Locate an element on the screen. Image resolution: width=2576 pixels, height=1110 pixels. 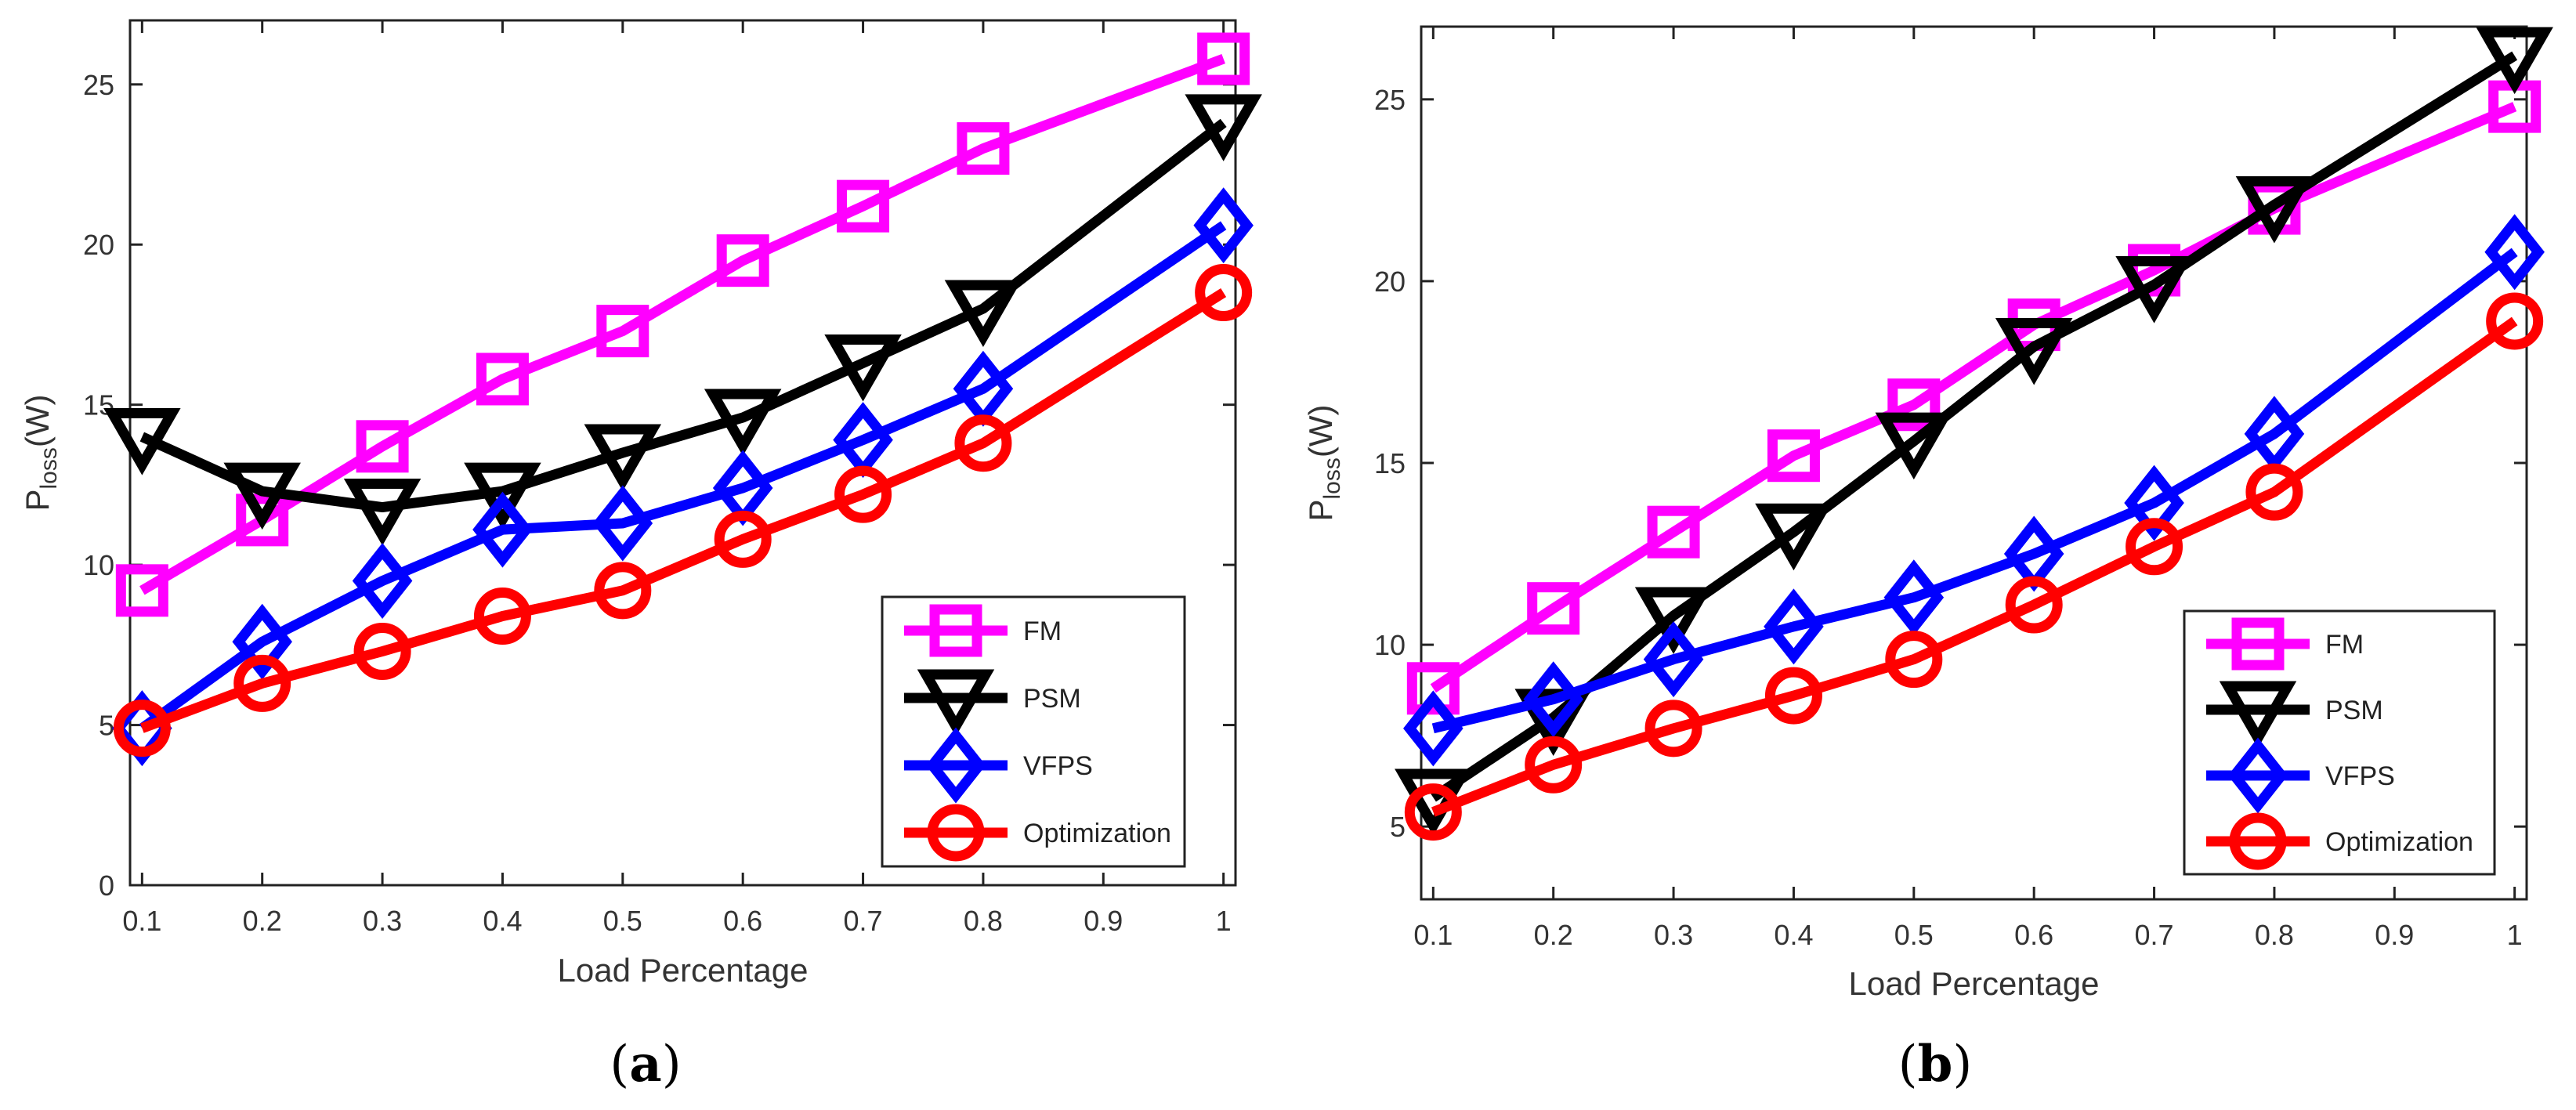
panel-caption-a: (a) is located at coordinates (646, 1065).